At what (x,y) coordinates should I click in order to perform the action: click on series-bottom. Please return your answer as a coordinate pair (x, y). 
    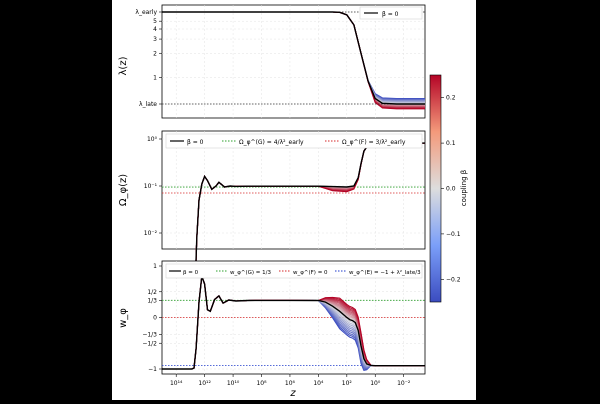
    Looking at the image, I should click on (293, 323).